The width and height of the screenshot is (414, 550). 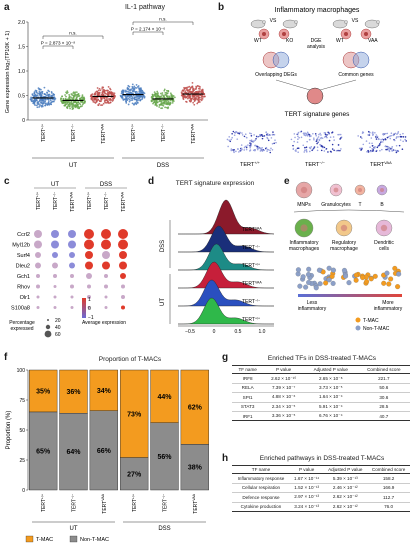 I want to click on ko-label: KO, so click(x=289, y=41).